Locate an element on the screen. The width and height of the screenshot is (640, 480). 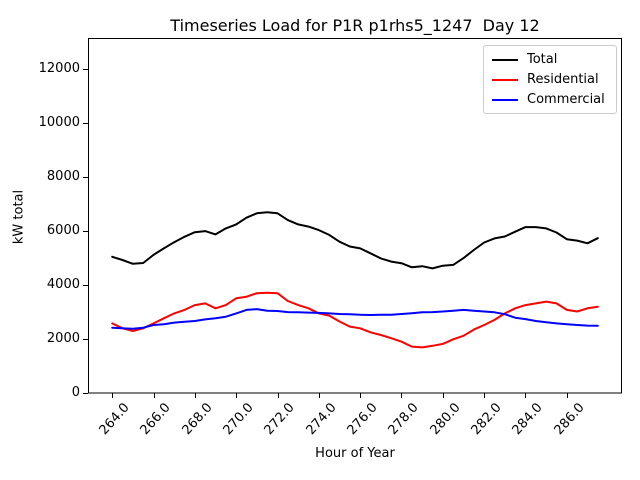
series-line-residential is located at coordinates (355, 320).